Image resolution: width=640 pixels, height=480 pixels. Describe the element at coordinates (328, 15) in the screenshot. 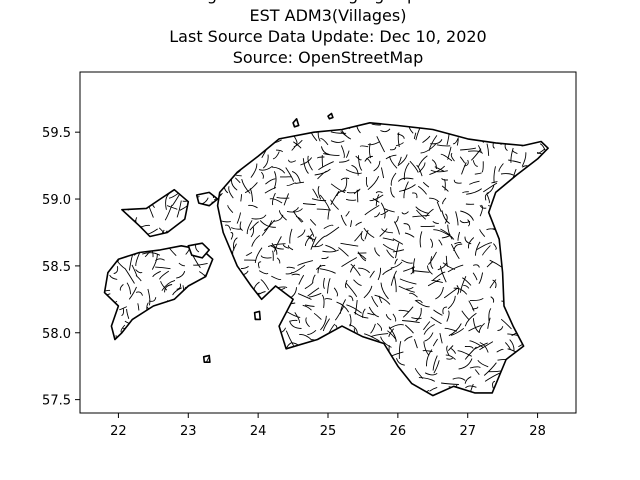

I see `title-line-2: EST ADM3(Villages)` at that location.